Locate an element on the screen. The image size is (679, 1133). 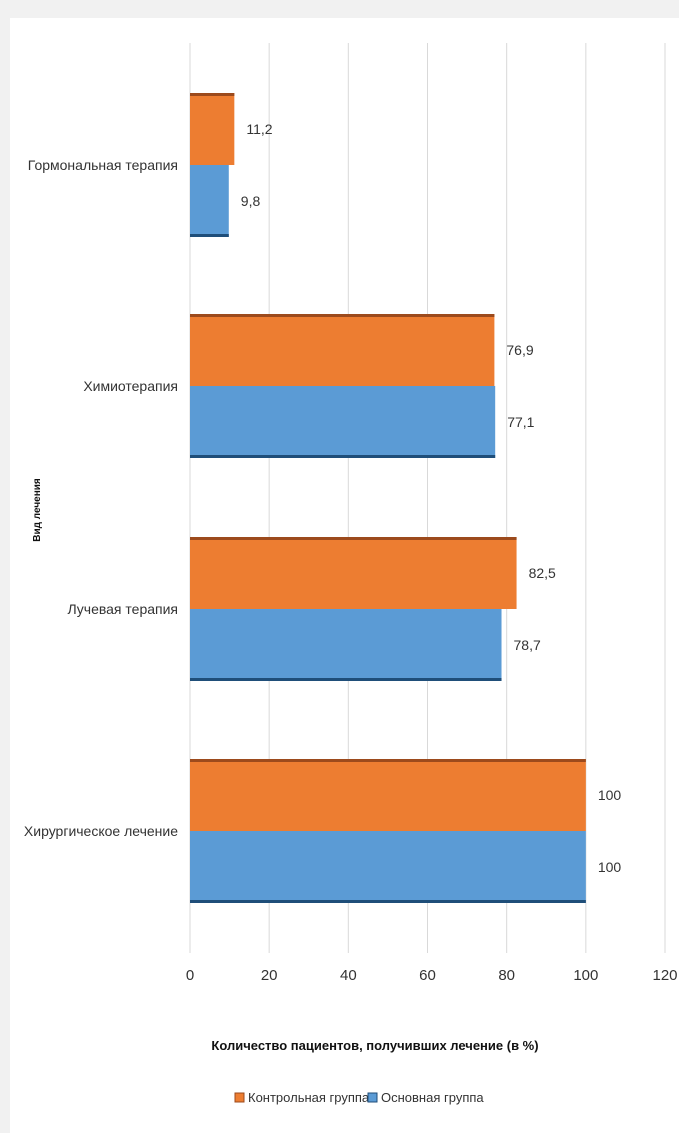
data-label-main: 78,7 is located at coordinates (527, 645).